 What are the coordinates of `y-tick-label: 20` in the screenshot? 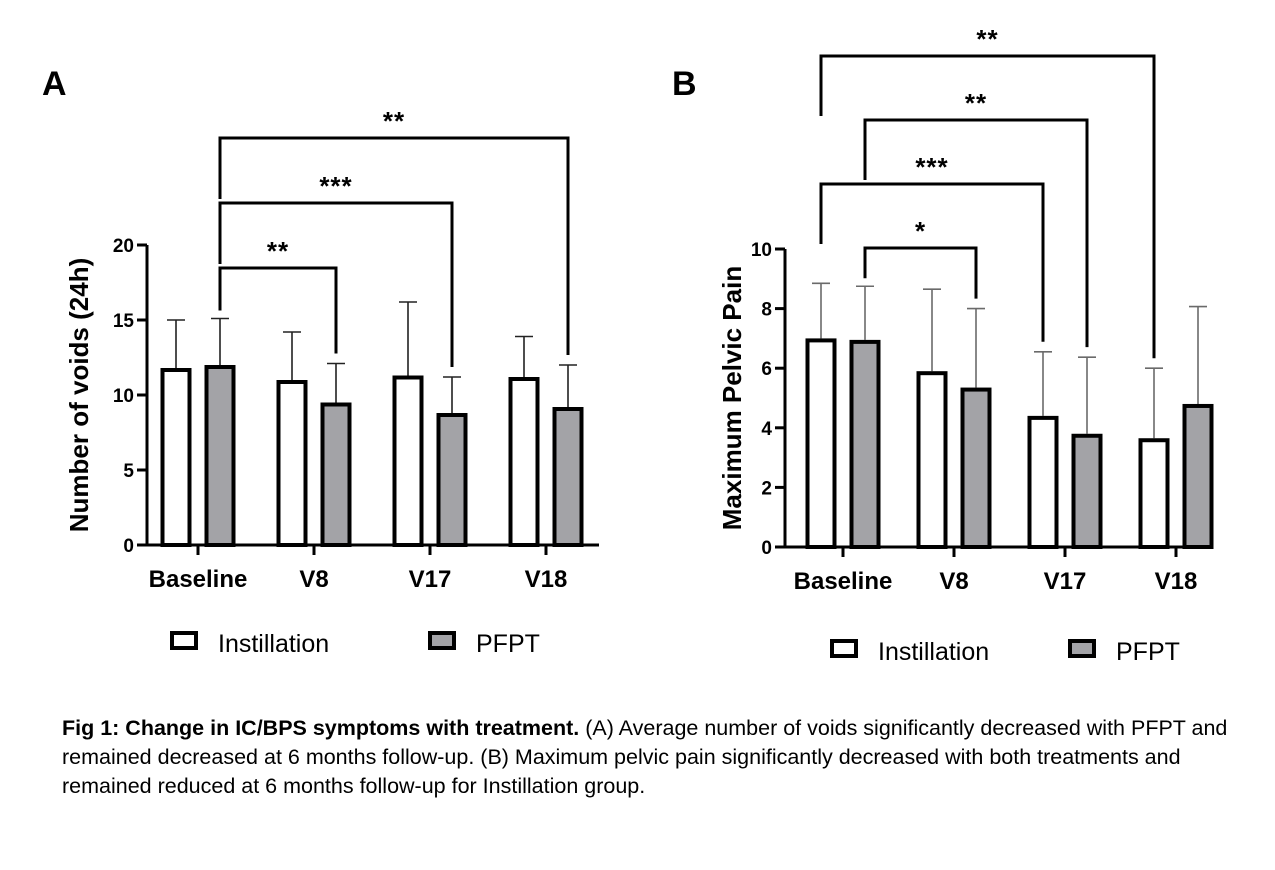 It's located at (123, 246).